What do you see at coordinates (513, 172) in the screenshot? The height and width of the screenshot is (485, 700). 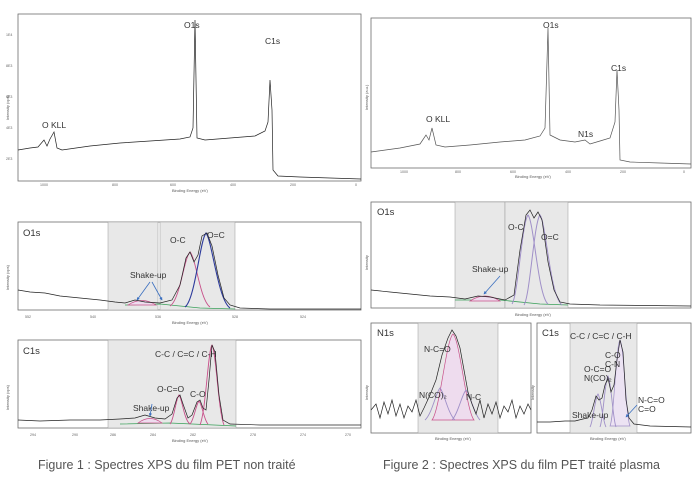 I see `f2-survey-xtick: 600` at bounding box center [513, 172].